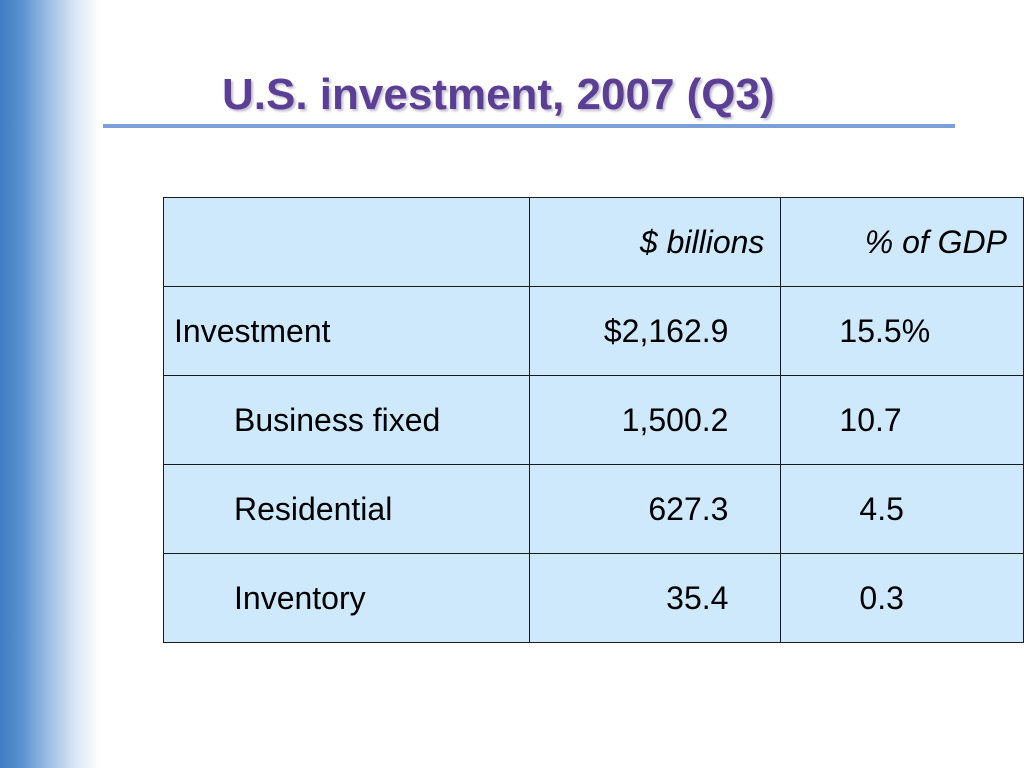 This screenshot has width=1024, height=768. I want to click on table-header-row: $ billions % of GDP, so click(593, 242).